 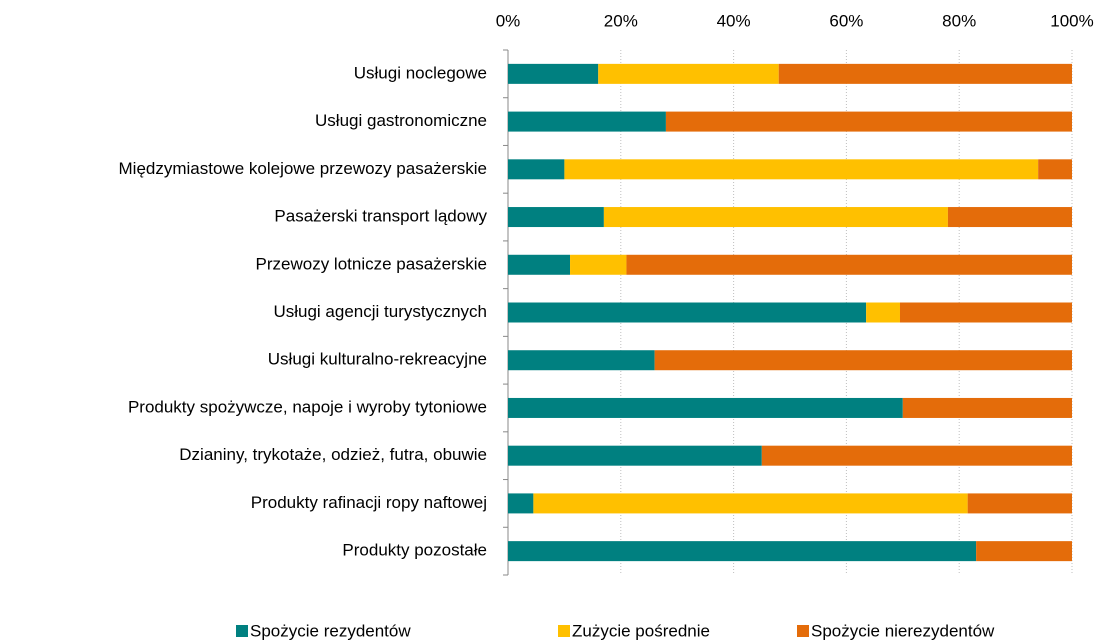 What do you see at coordinates (401, 120) in the screenshot?
I see `y-tick-label: Usługi gastronomiczne` at bounding box center [401, 120].